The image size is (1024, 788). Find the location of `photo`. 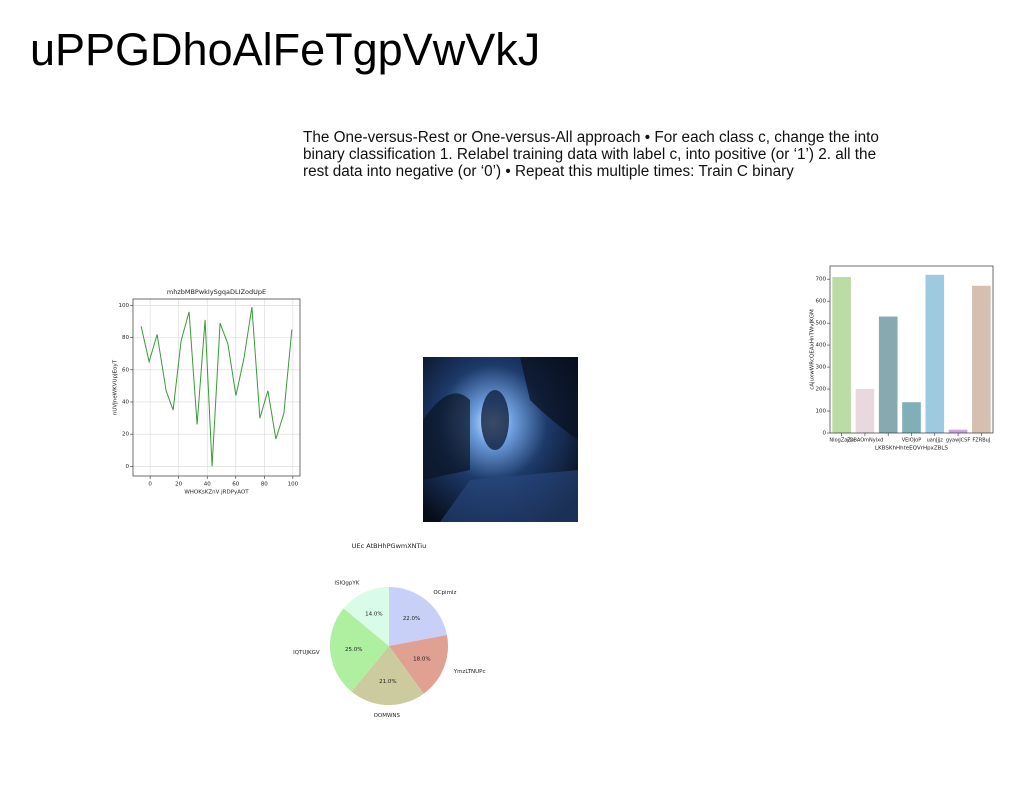

photo is located at coordinates (500, 439).